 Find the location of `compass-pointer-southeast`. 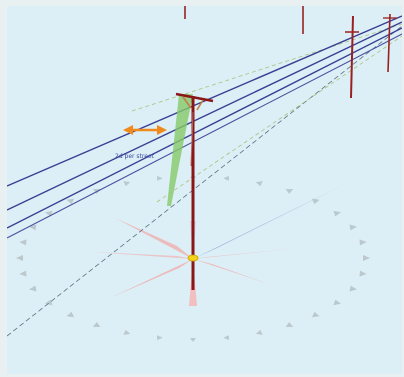

compass-pointer-southeast is located at coordinates (231, 271).